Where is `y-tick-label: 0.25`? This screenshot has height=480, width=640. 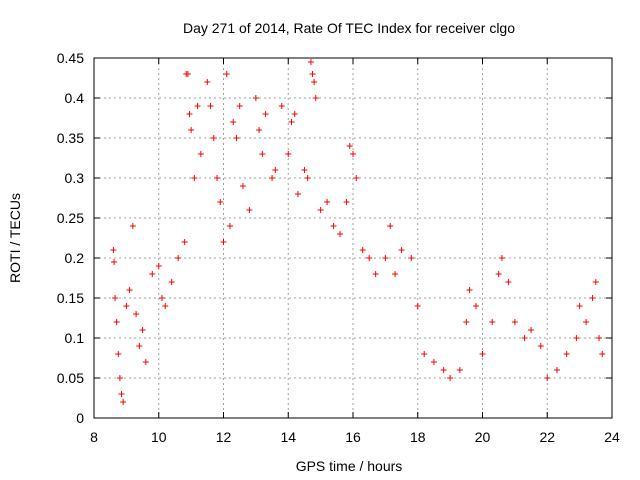
y-tick-label: 0.25 is located at coordinates (70, 218).